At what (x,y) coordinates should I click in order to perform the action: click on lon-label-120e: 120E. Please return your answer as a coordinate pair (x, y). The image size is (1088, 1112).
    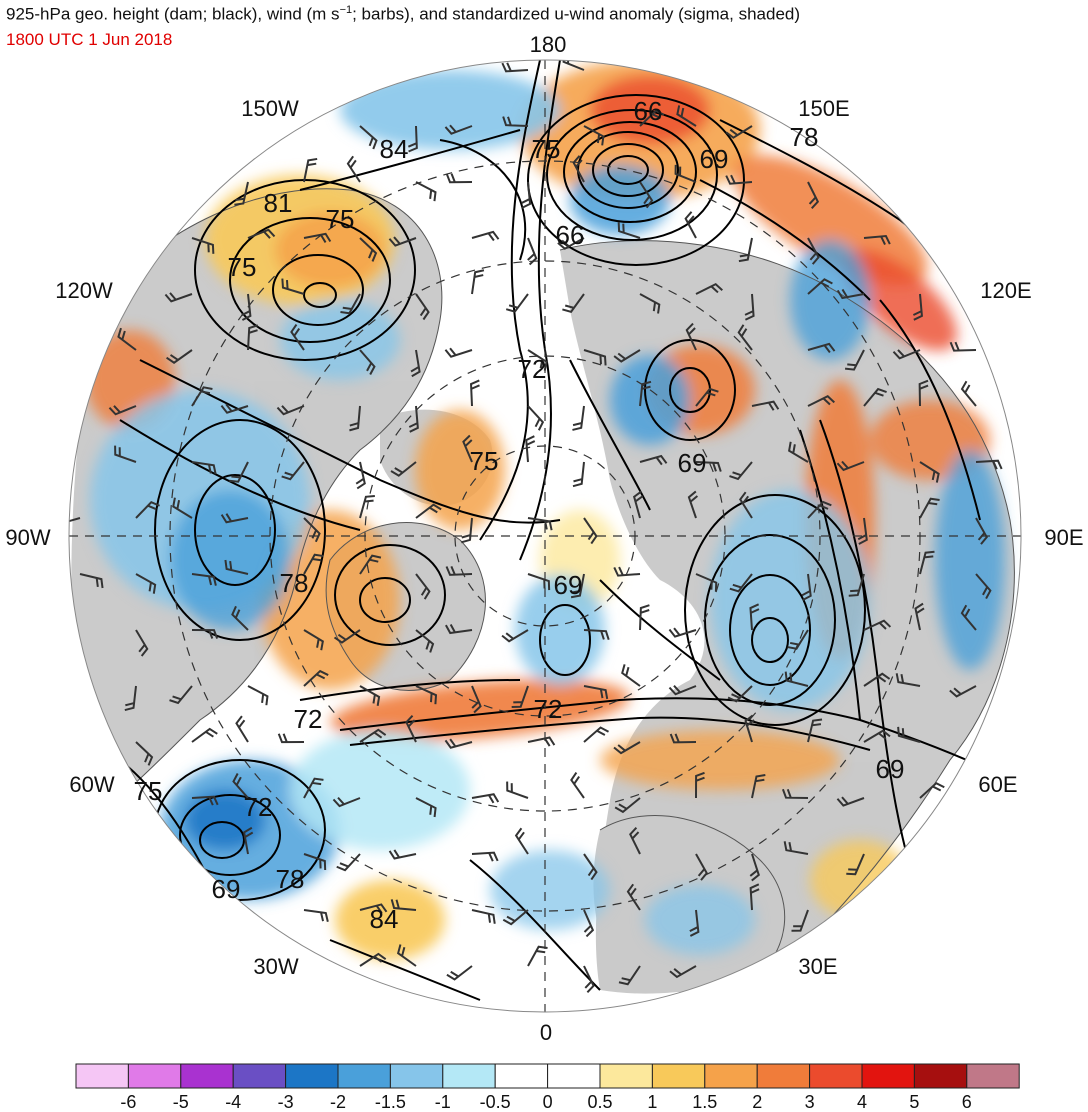
    Looking at the image, I should click on (1005, 290).